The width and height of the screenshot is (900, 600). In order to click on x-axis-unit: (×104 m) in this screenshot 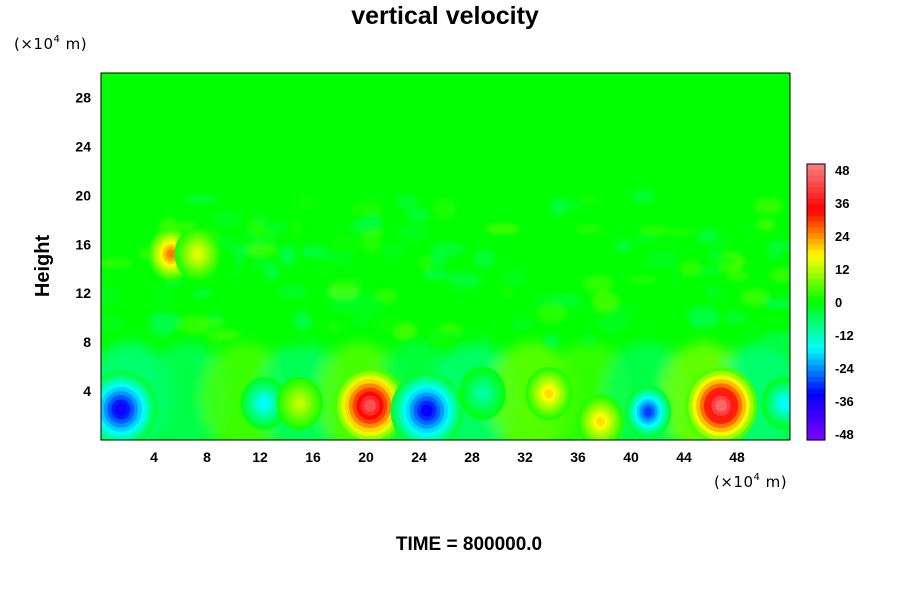, I will do `click(750, 481)`.